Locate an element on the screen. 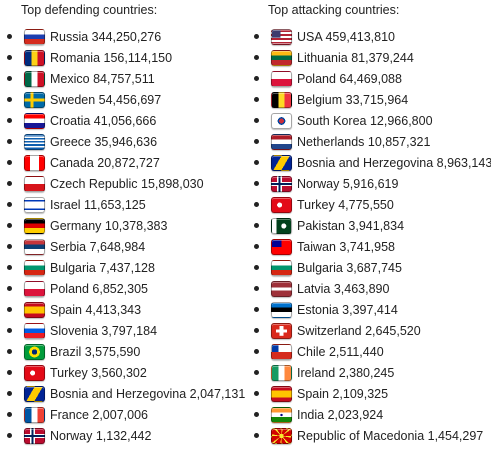  country-label: Canada 20,872,727 is located at coordinates (105, 162).